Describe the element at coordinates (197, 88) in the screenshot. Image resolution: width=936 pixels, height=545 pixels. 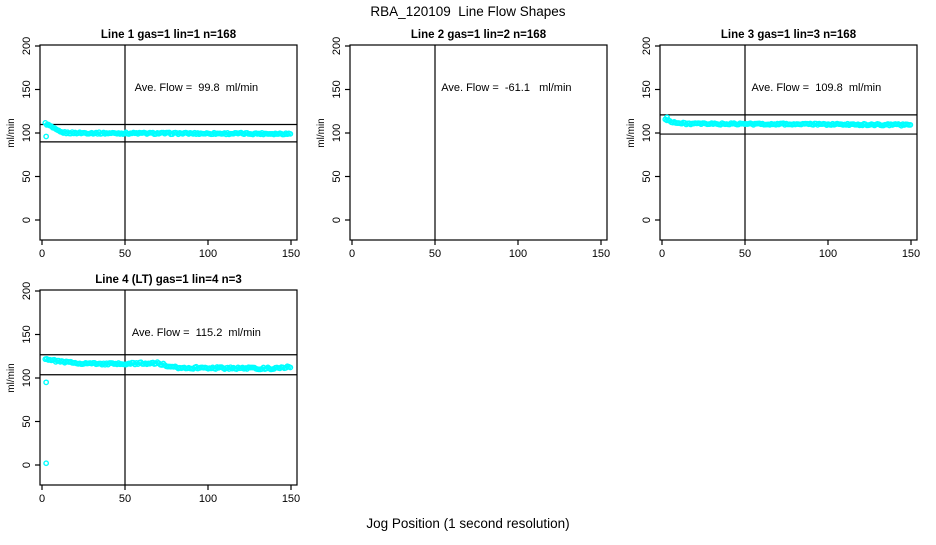
I see `ave-flow-annotation: Ave. Flow = 99.8 ml/min` at that location.